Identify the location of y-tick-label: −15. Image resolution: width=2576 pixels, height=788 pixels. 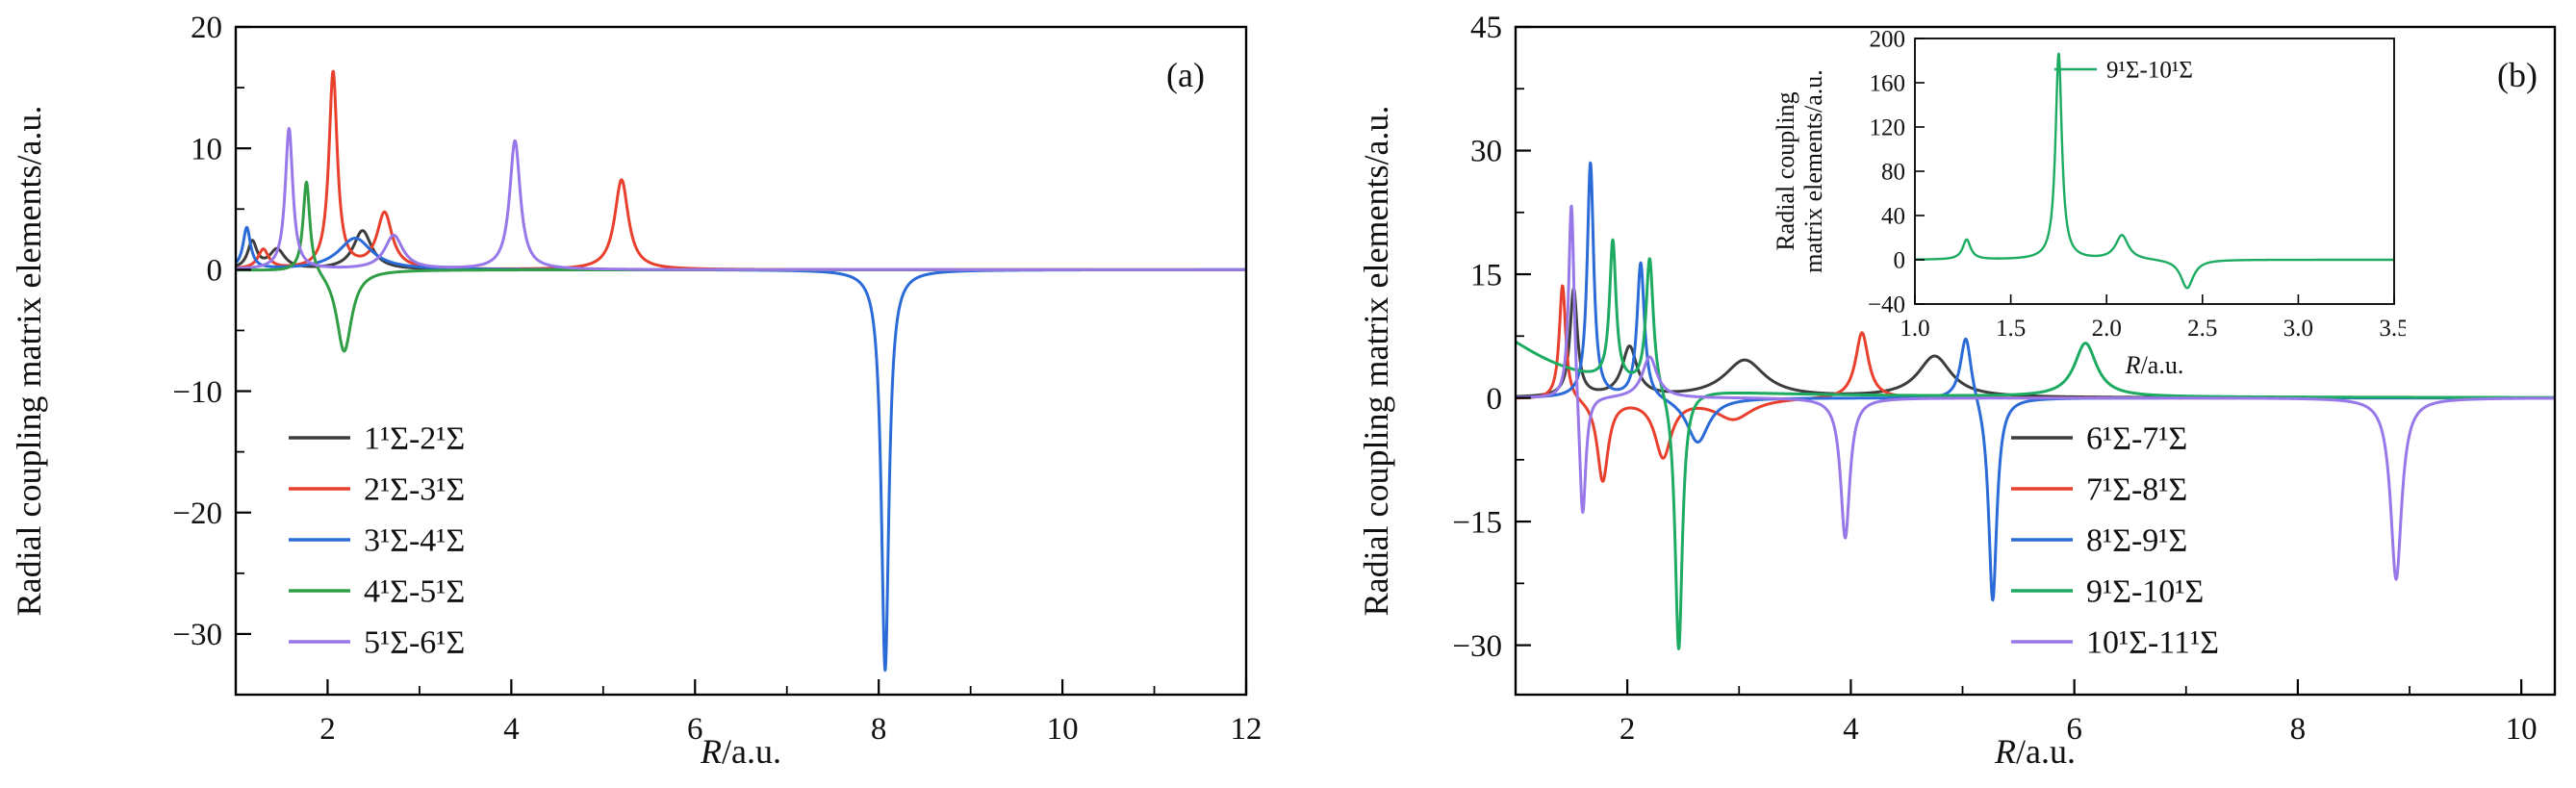
(1477, 522).